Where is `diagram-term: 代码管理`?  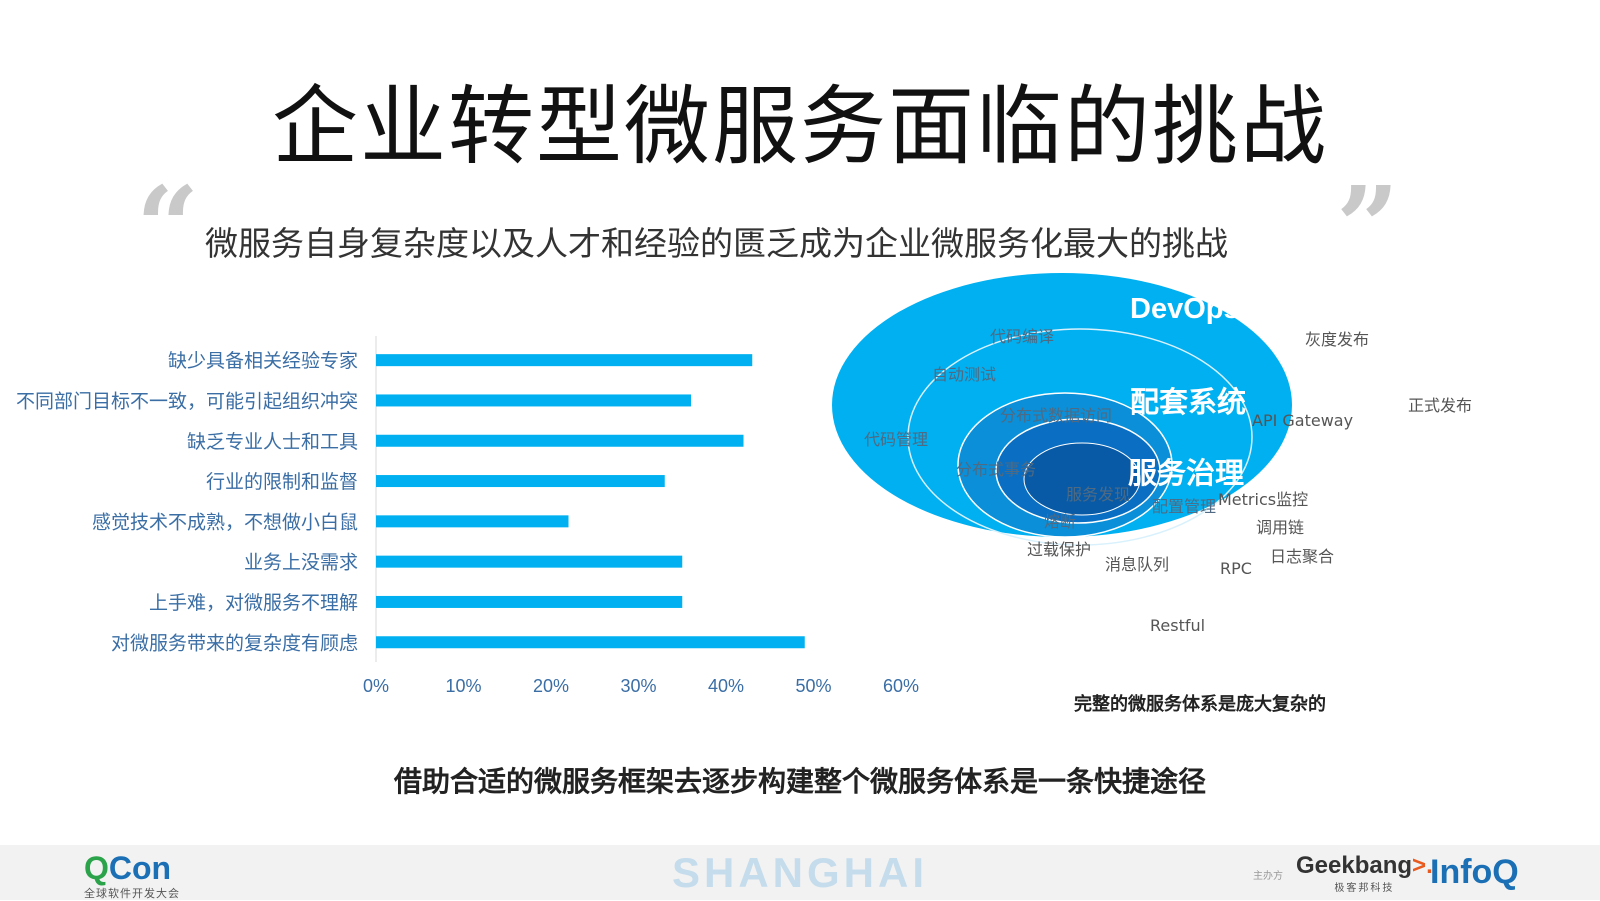
diagram-term: 代码管理 is located at coordinates (896, 439).